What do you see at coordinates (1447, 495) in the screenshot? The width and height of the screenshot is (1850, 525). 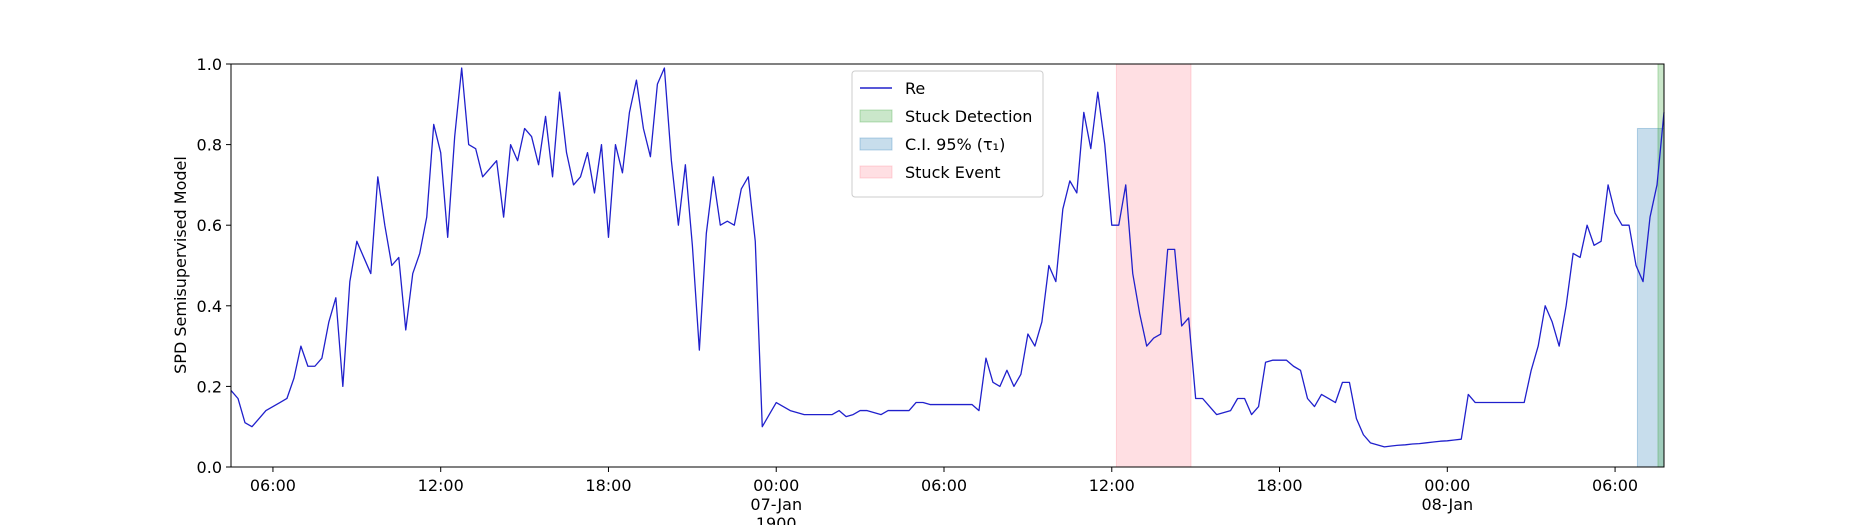 I see `x-tick-label: 00:00 08-Jan` at bounding box center [1447, 495].